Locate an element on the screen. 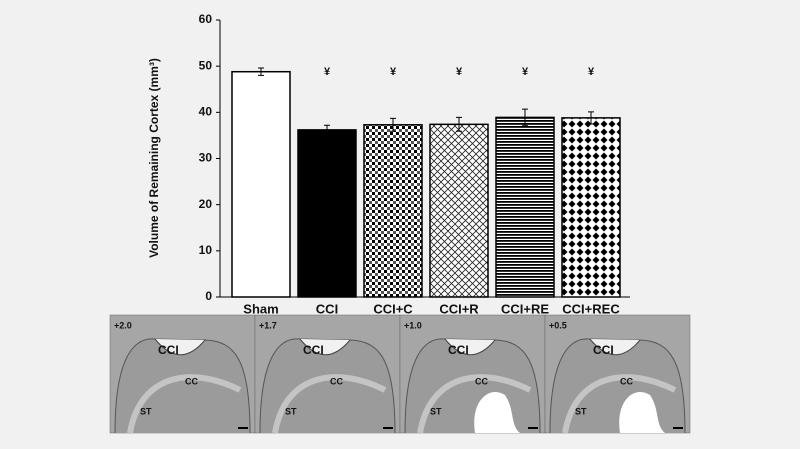 The height and width of the screenshot is (449, 800). x-tick-label: CCI+RE is located at coordinates (525, 308).